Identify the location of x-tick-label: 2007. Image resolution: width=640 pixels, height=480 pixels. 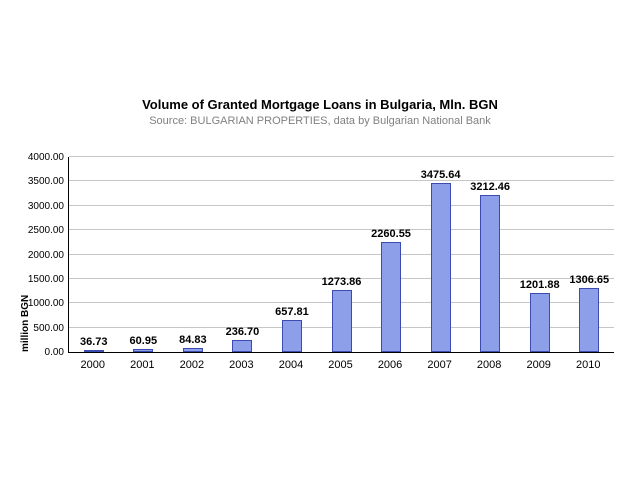
(439, 365).